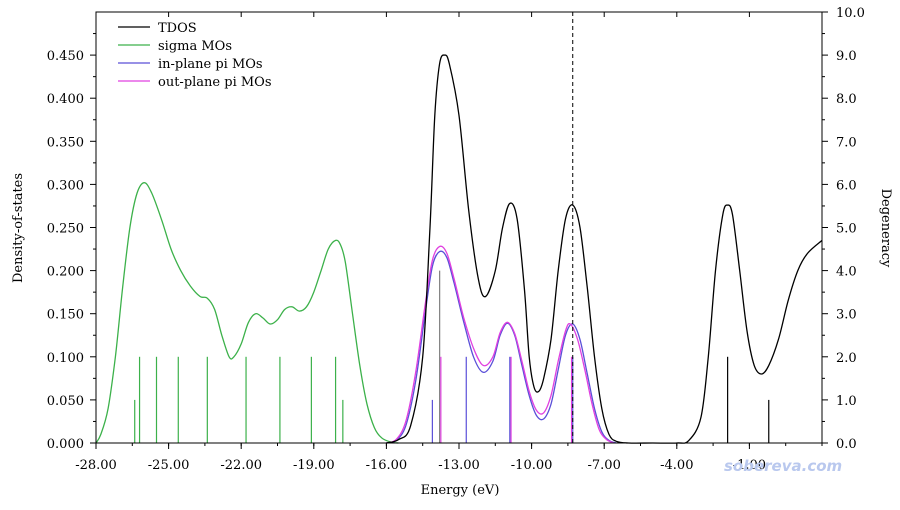 This screenshot has width=900, height=510. What do you see at coordinates (65, 229) in the screenshot?
I see `y-tick-label: 0.250` at bounding box center [65, 229].